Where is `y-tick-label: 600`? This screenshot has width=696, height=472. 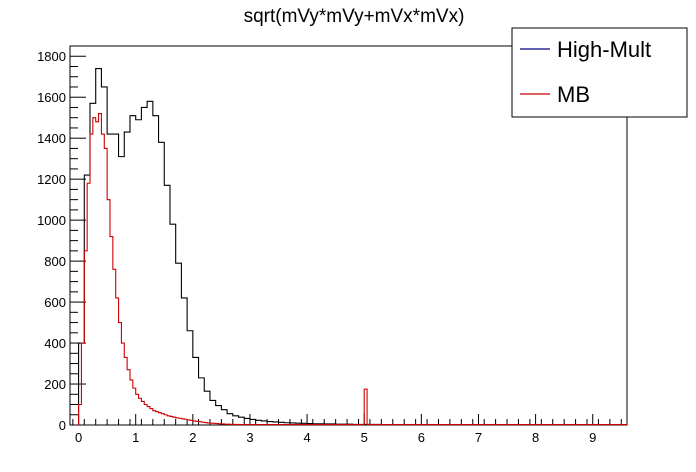 y-tick-label: 600 is located at coordinates (55, 302).